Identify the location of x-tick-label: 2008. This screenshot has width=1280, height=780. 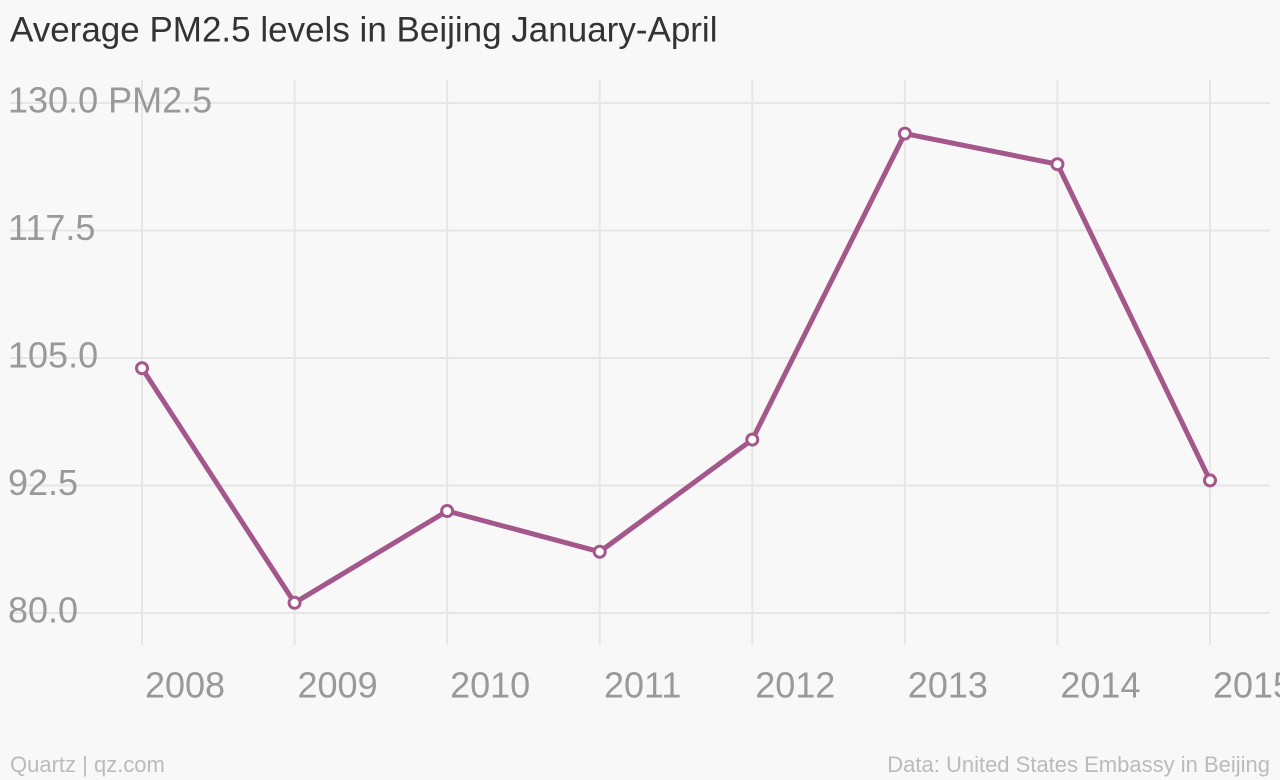
(185, 685).